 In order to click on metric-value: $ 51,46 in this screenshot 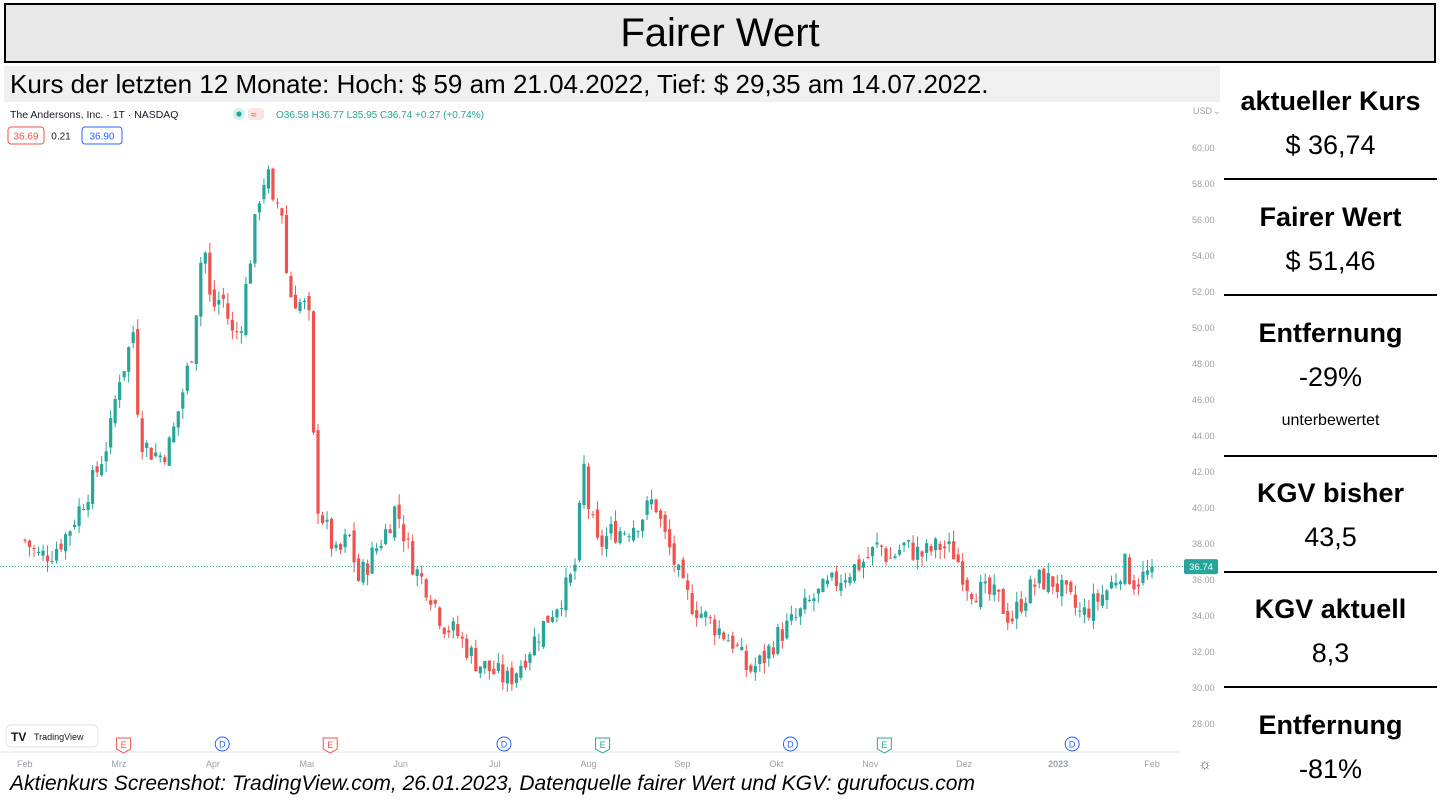, I will do `click(1330, 261)`.